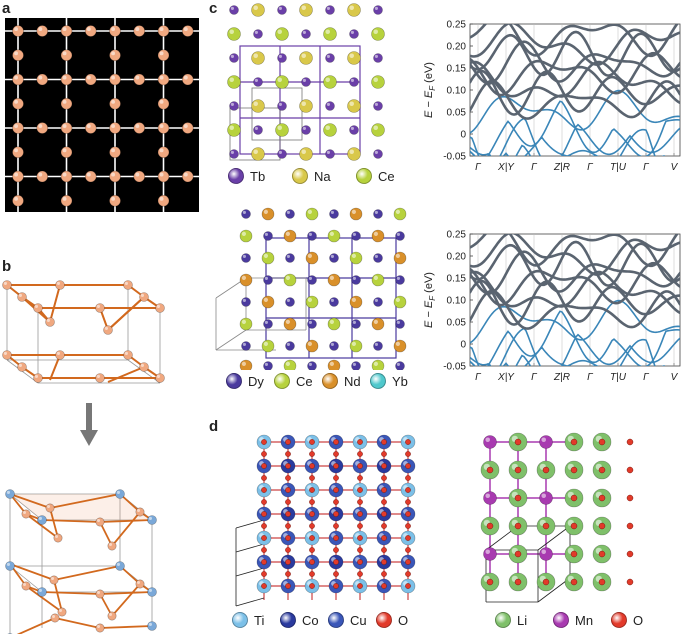 Image resolution: width=685 pixels, height=634 pixels. I want to click on legend-label: Ce, so click(386, 176).